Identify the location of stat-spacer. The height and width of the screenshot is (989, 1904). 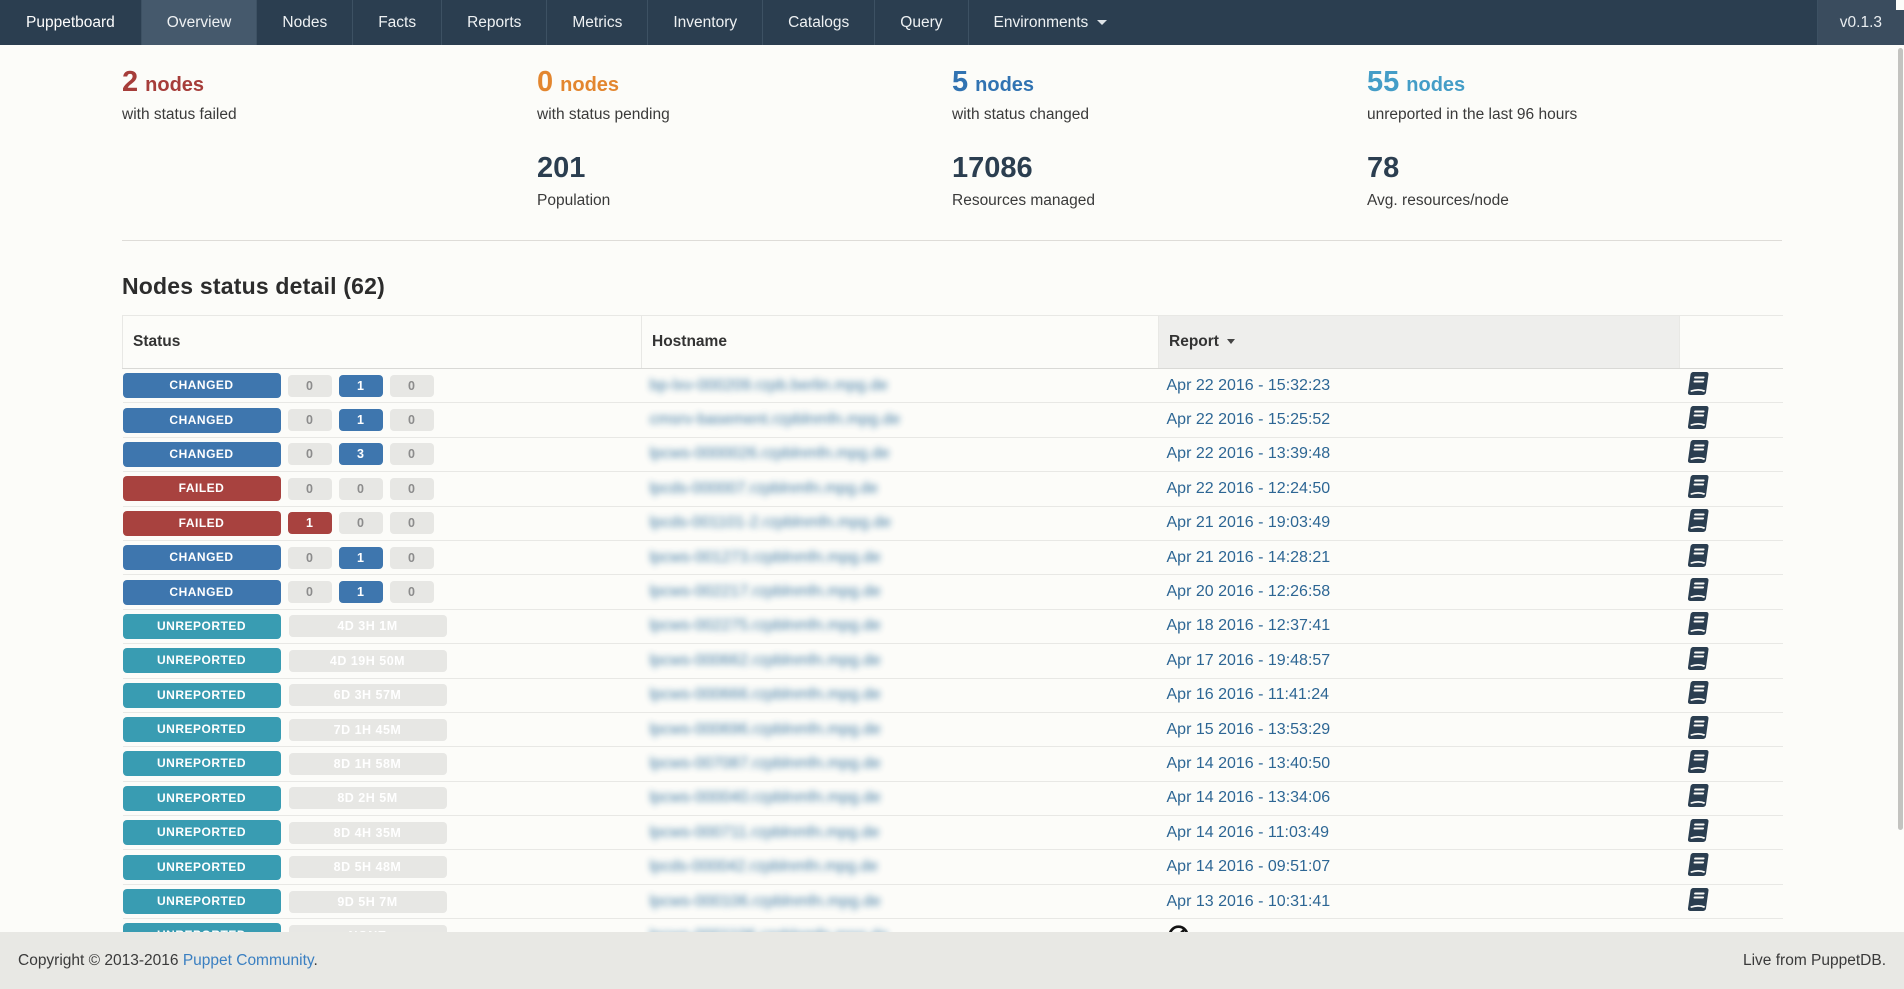
(329, 181).